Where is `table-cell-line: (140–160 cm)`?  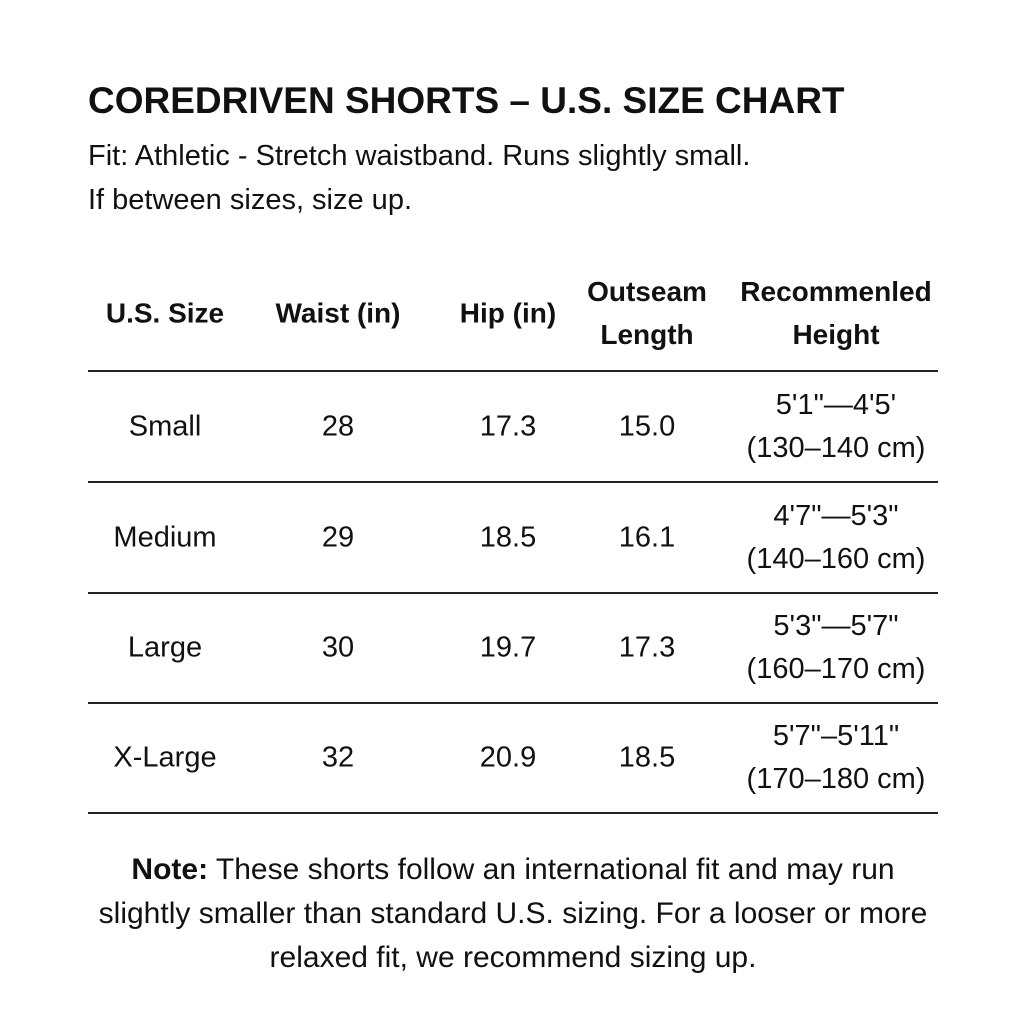 table-cell-line: (140–160 cm) is located at coordinates (836, 558).